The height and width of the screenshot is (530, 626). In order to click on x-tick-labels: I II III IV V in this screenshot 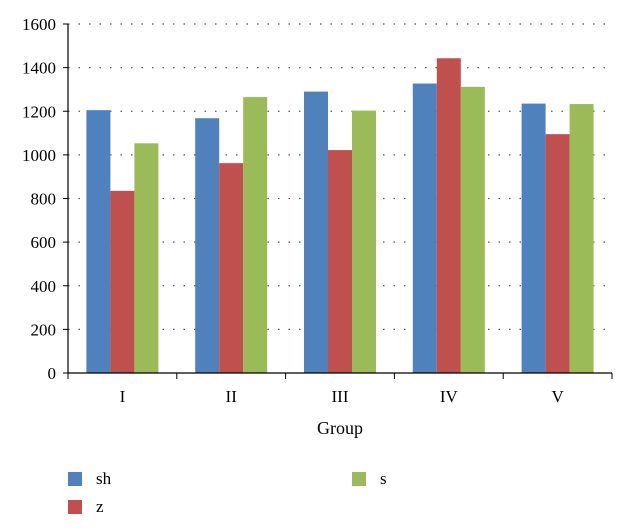, I will do `click(342, 396)`.